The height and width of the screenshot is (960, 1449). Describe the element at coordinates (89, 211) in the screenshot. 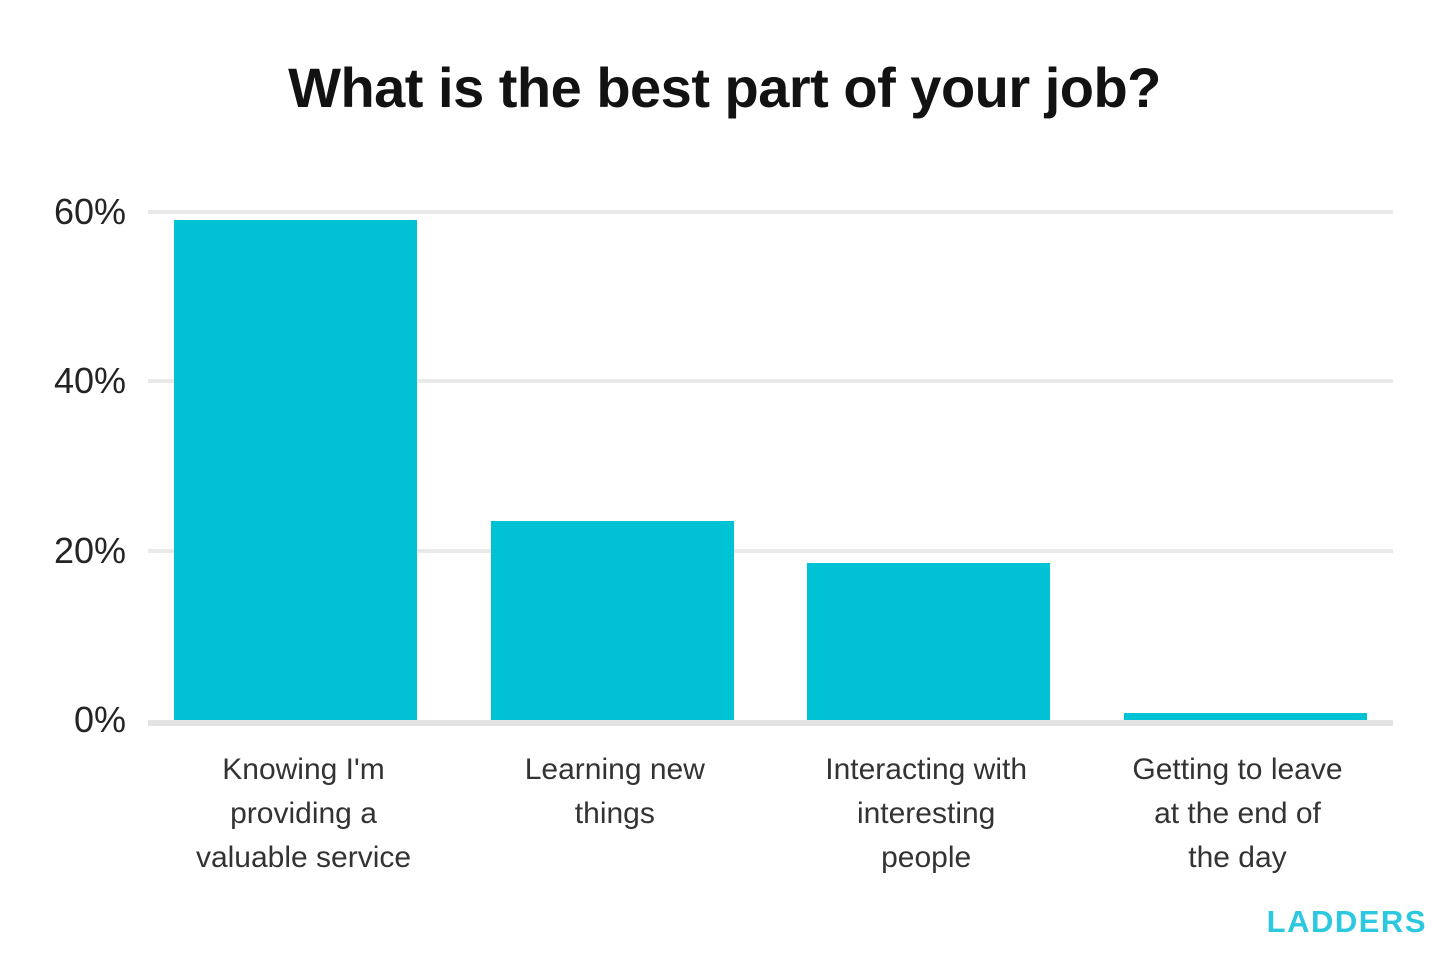

I see `y-tick-label: 60%` at that location.